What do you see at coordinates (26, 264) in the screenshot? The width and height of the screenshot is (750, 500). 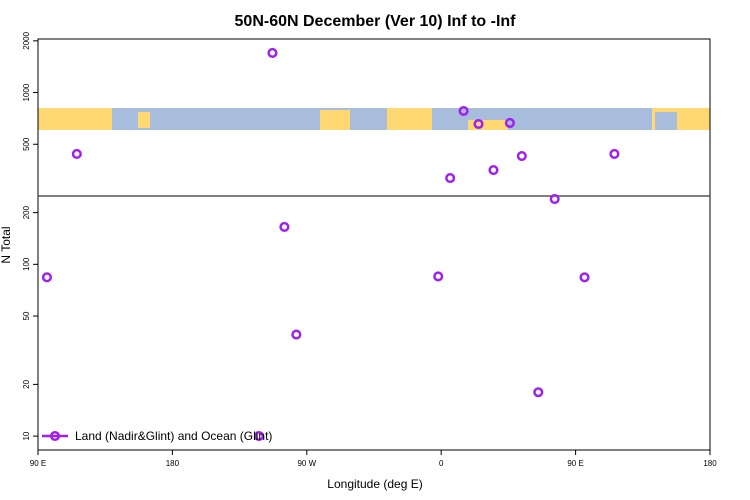 I see `y-tick-label: 100` at bounding box center [26, 264].